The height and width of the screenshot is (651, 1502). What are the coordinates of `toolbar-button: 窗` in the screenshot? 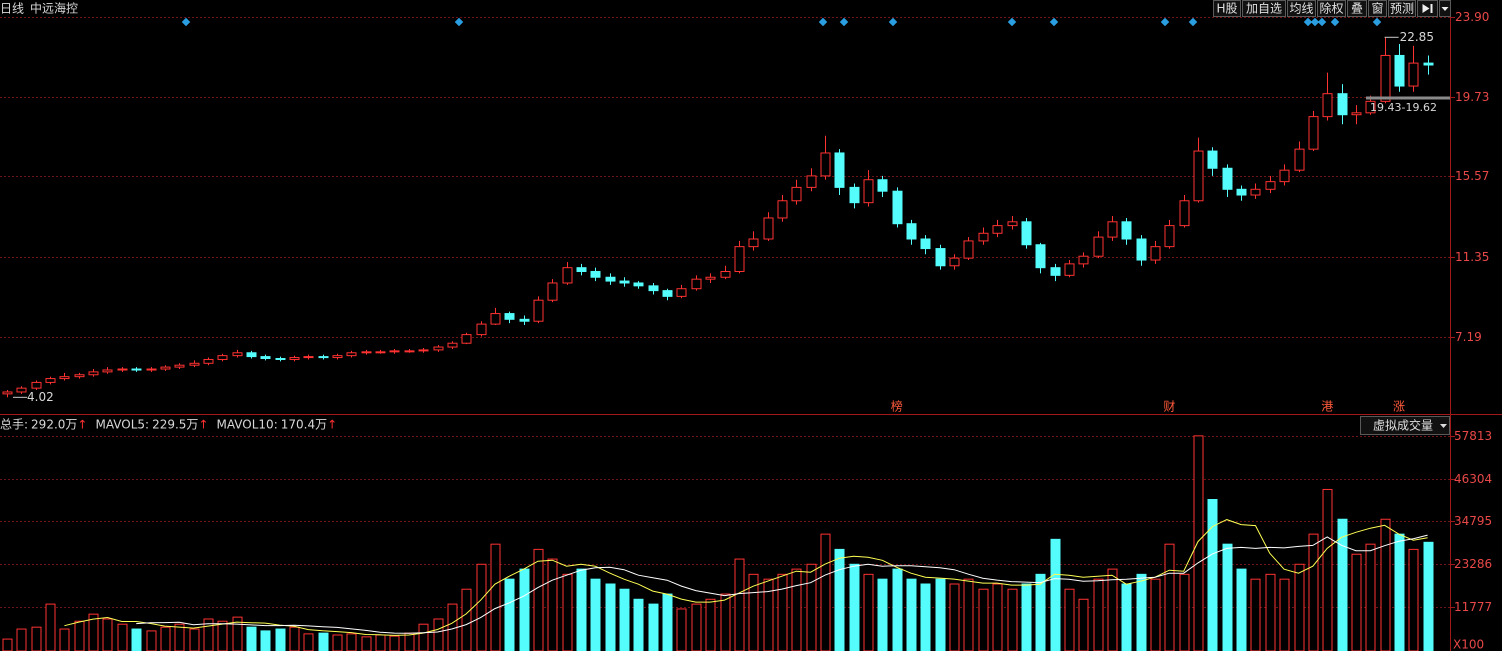 It's located at (1377, 8).